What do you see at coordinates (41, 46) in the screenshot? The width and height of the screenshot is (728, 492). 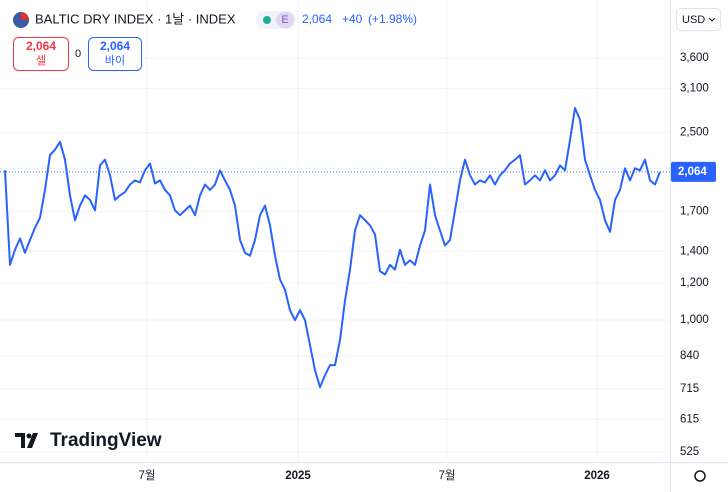 I see `sell-price: 2,064` at bounding box center [41, 46].